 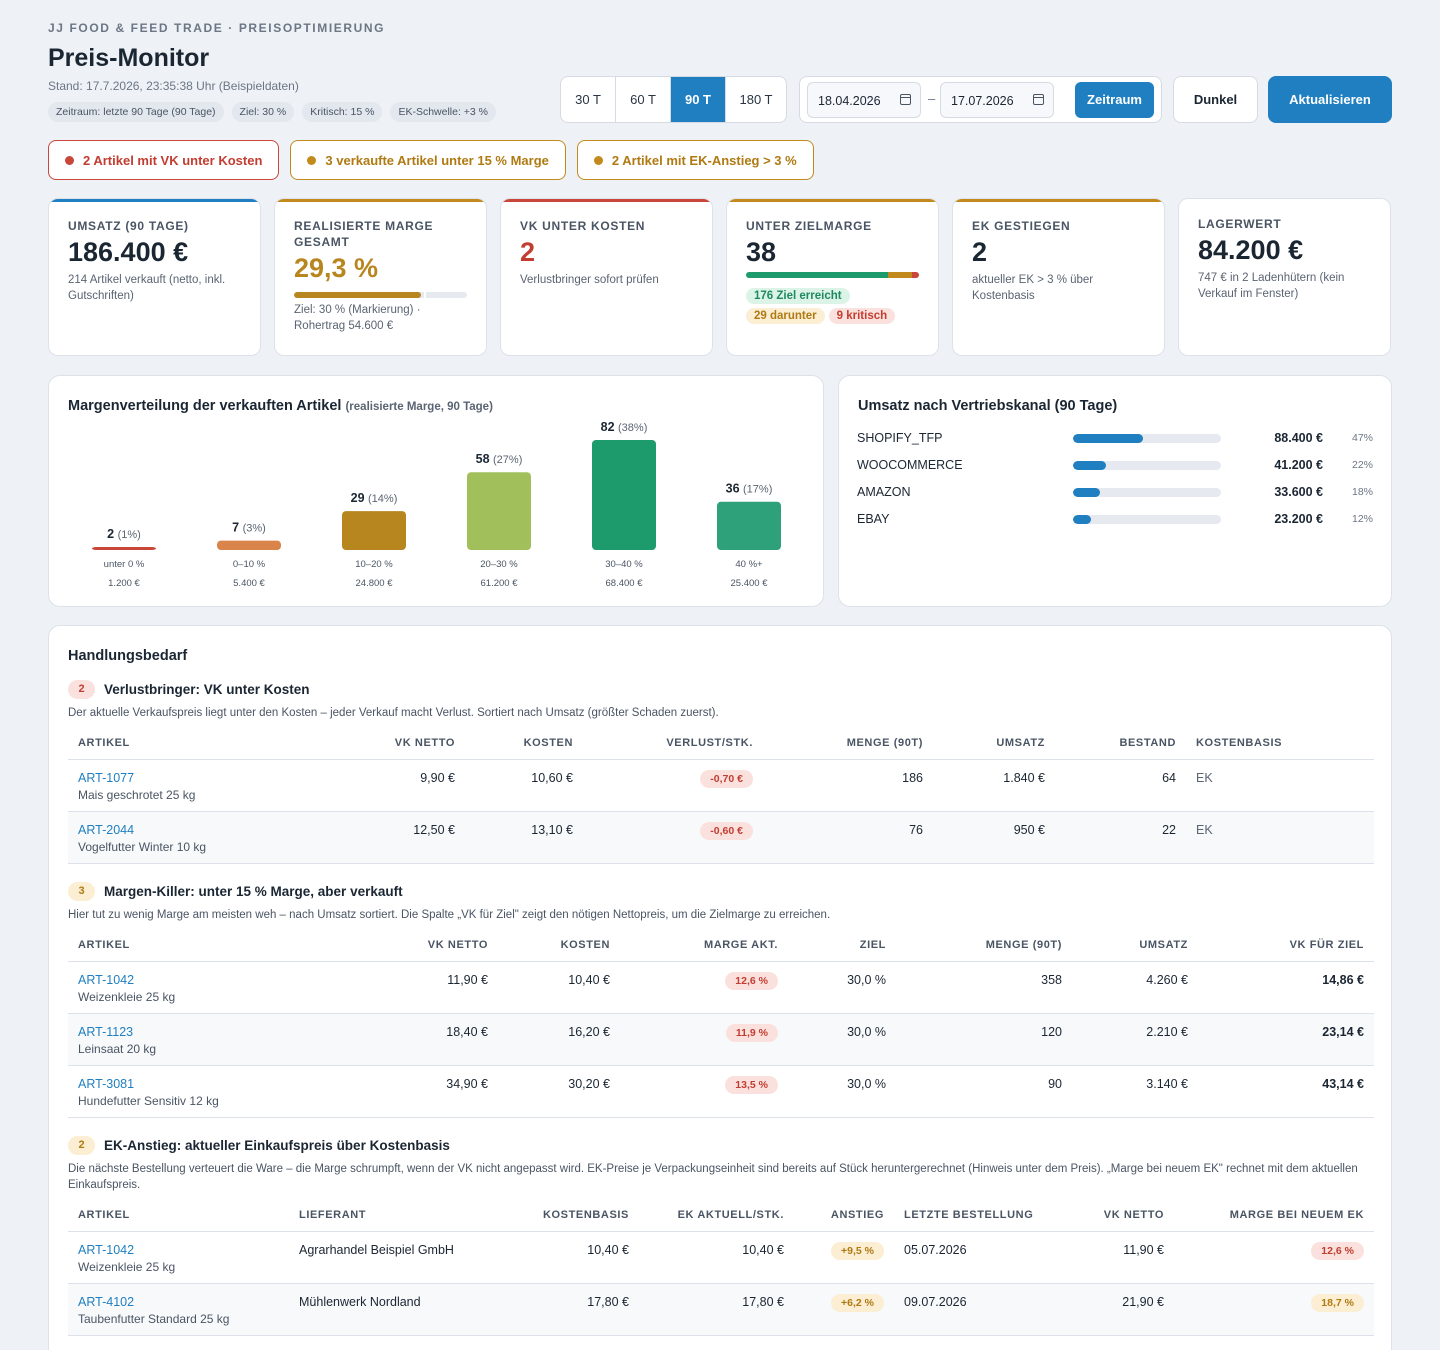 What do you see at coordinates (900, 438) in the screenshot?
I see `channel-name: SHOPIFY_TFP` at bounding box center [900, 438].